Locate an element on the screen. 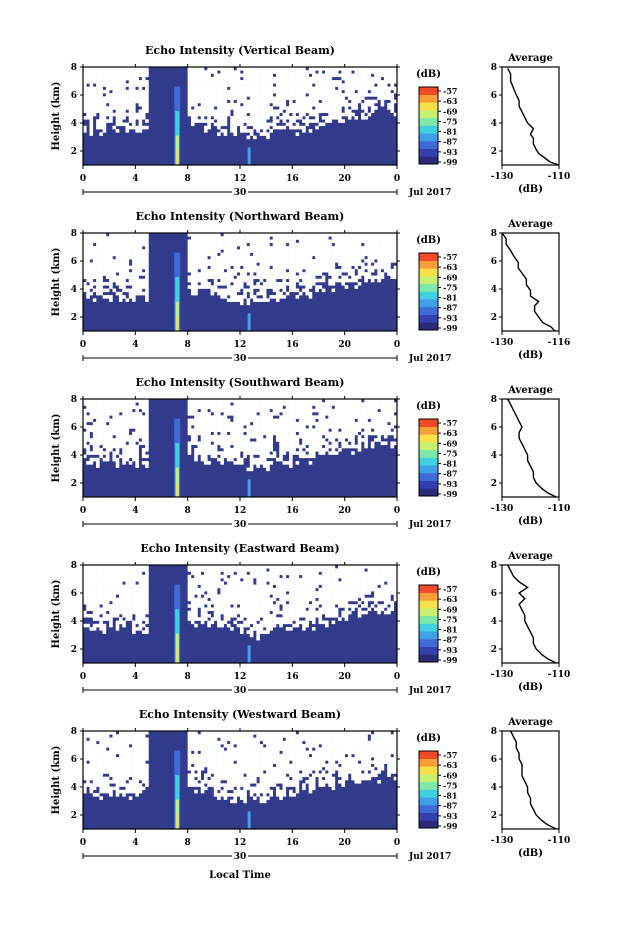 This screenshot has height=929, width=618. x-tick-label: 0 is located at coordinates (397, 511).